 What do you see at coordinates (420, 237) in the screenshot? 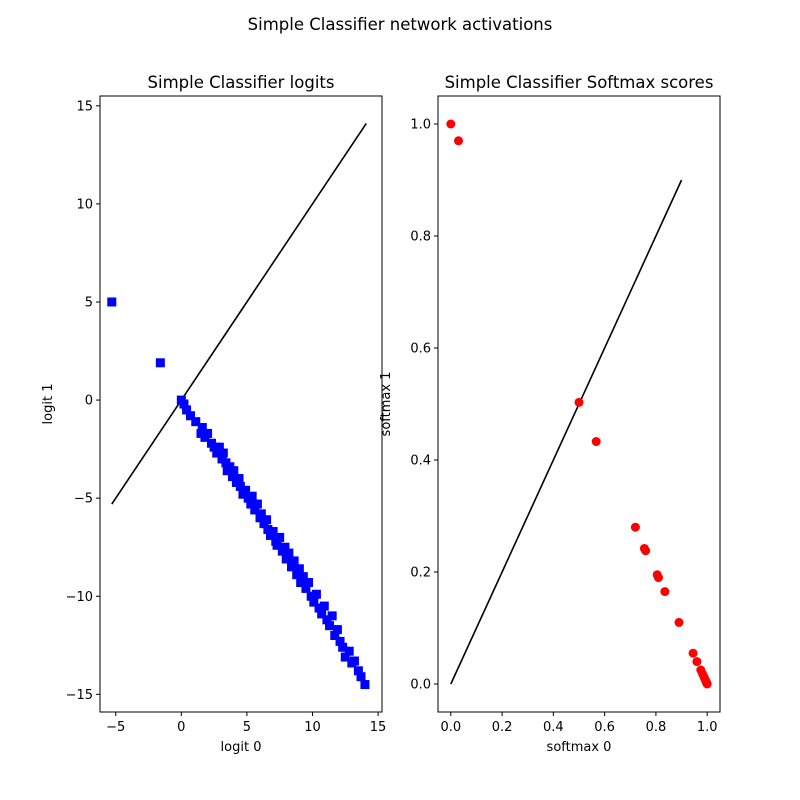
I see `softmax-y-tick-label: 0.8` at bounding box center [420, 237].